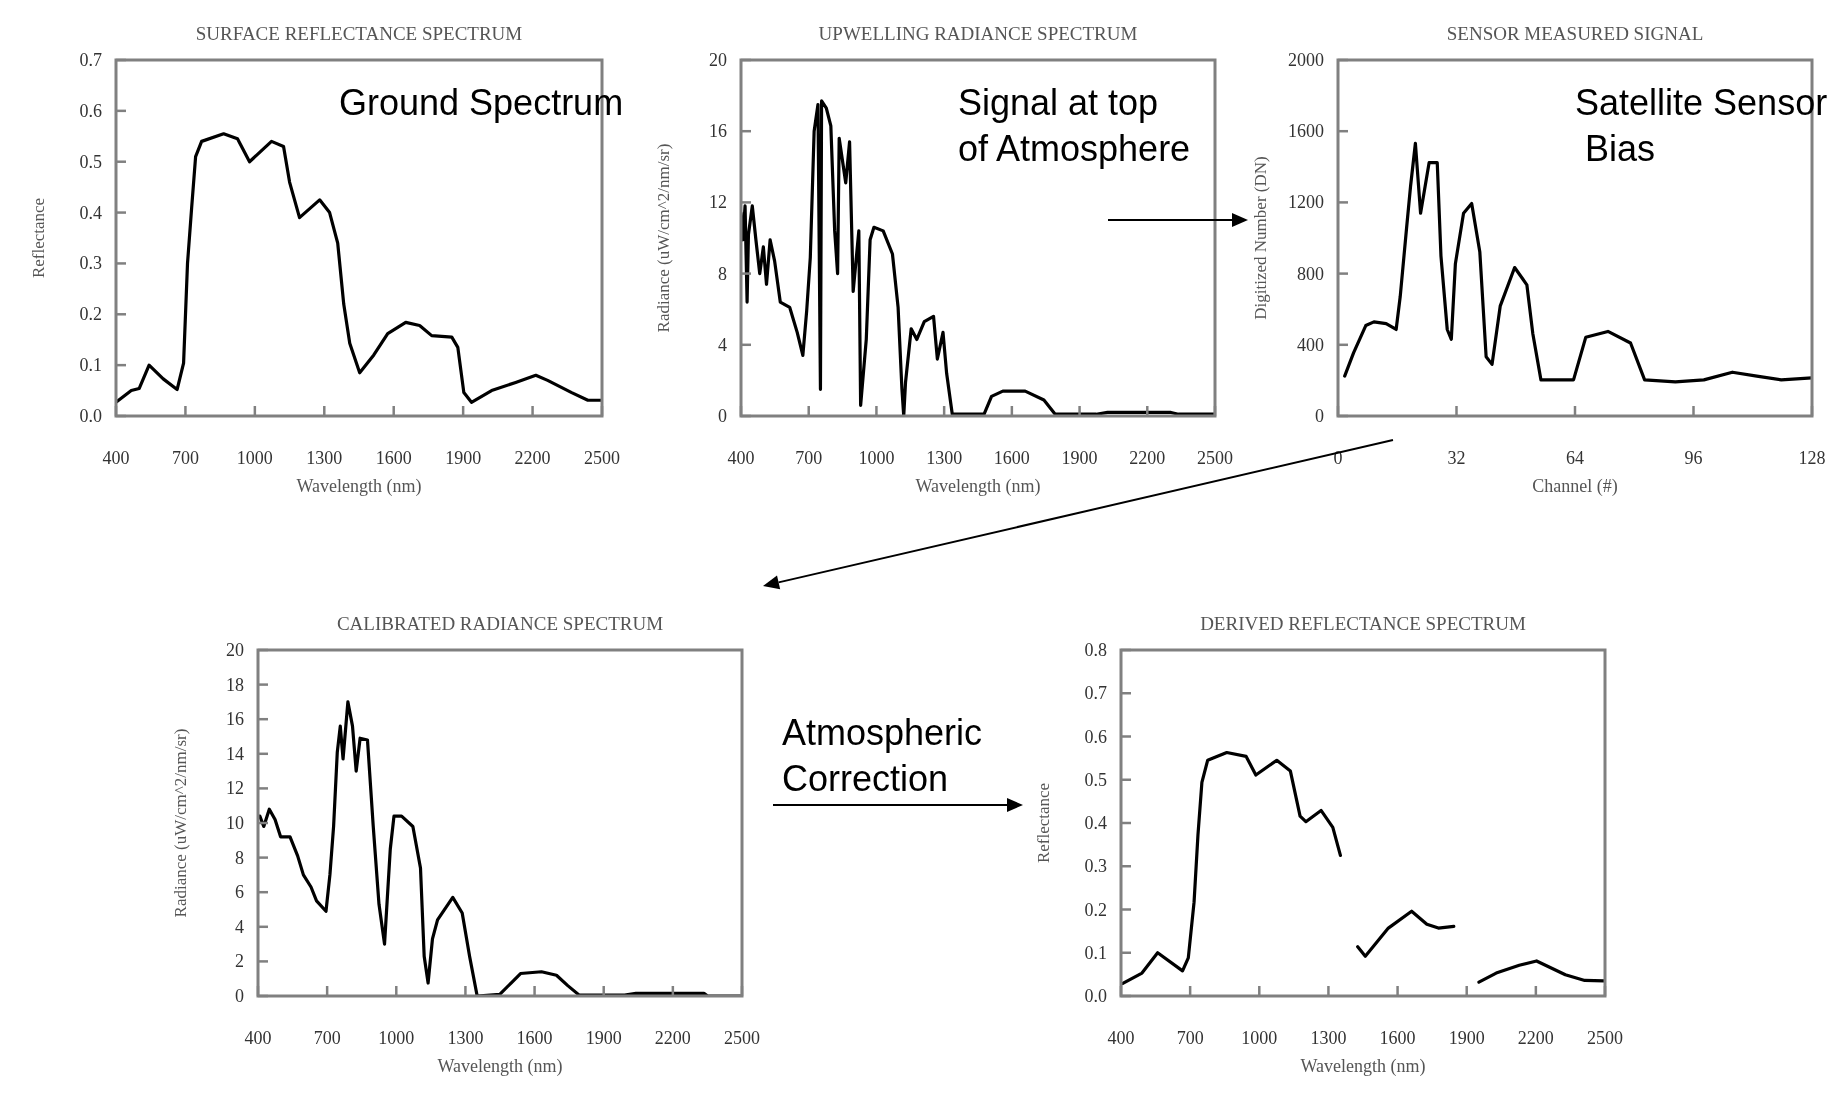  I want to click on x-tick-label: 96, so click(1693, 458).